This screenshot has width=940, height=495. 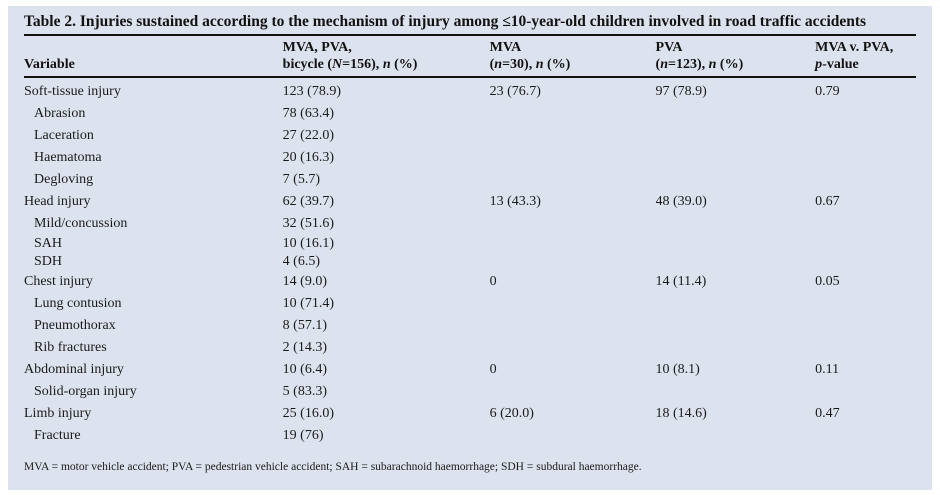 What do you see at coordinates (304, 325) in the screenshot?
I see `row-value-all: 8 (57.1)` at bounding box center [304, 325].